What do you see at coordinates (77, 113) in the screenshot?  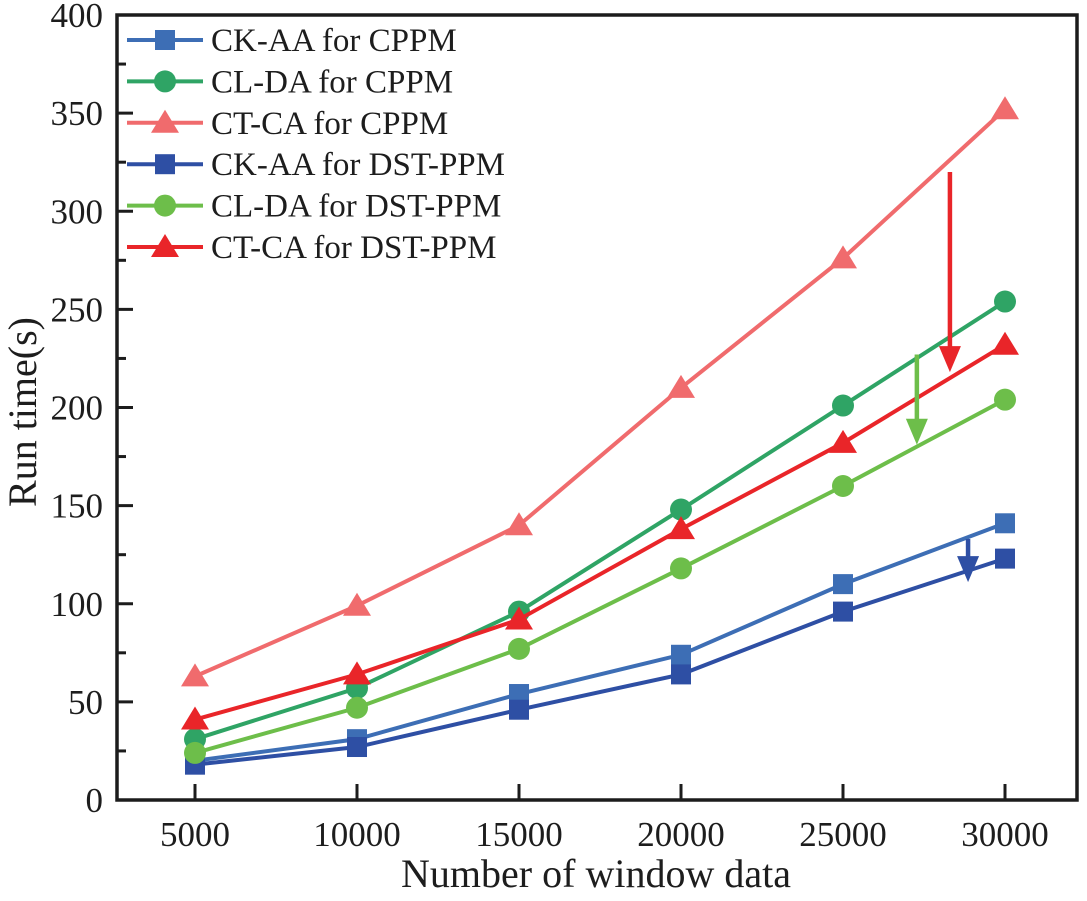 I see `y-axis-tick-label: 350` at bounding box center [77, 113].